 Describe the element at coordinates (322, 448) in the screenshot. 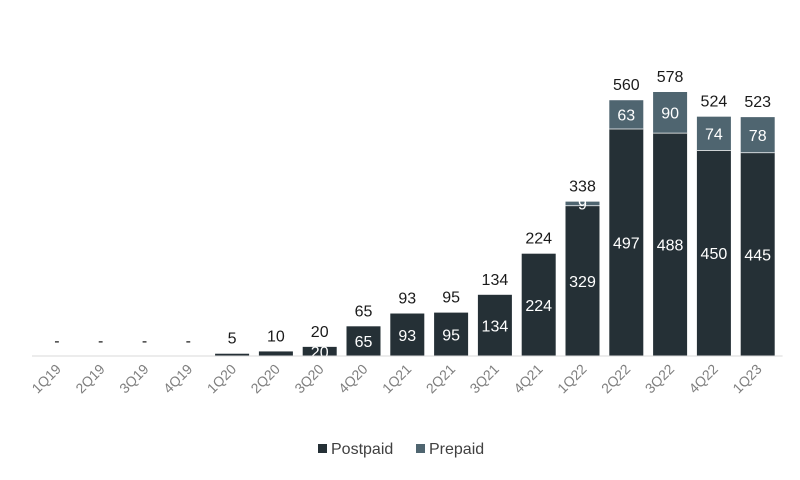

I see `legend-swatch-postpaid` at that location.